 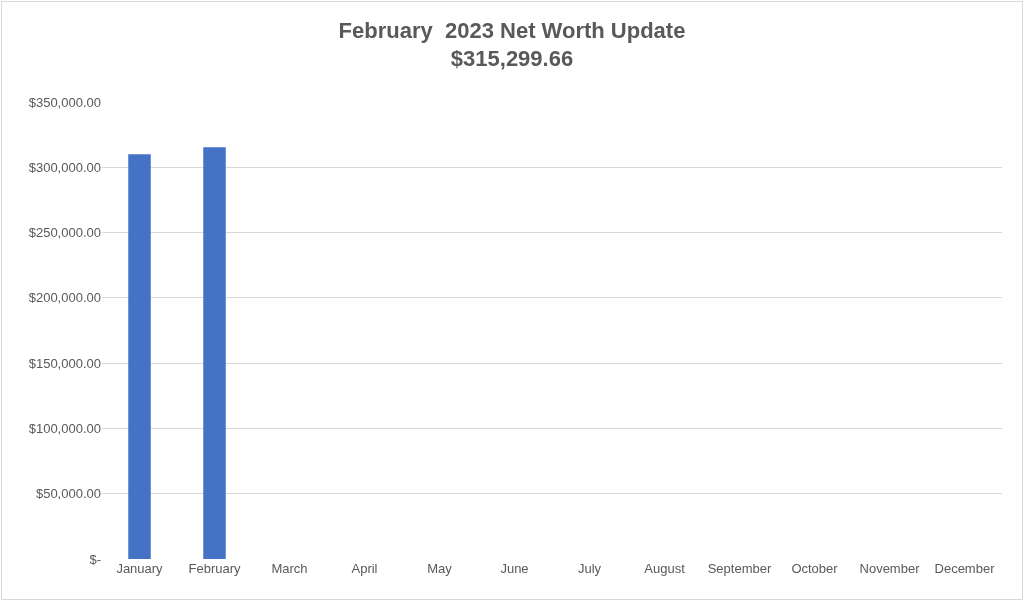 What do you see at coordinates (64, 102) in the screenshot?
I see `y-tick-label: $350,000.00` at bounding box center [64, 102].